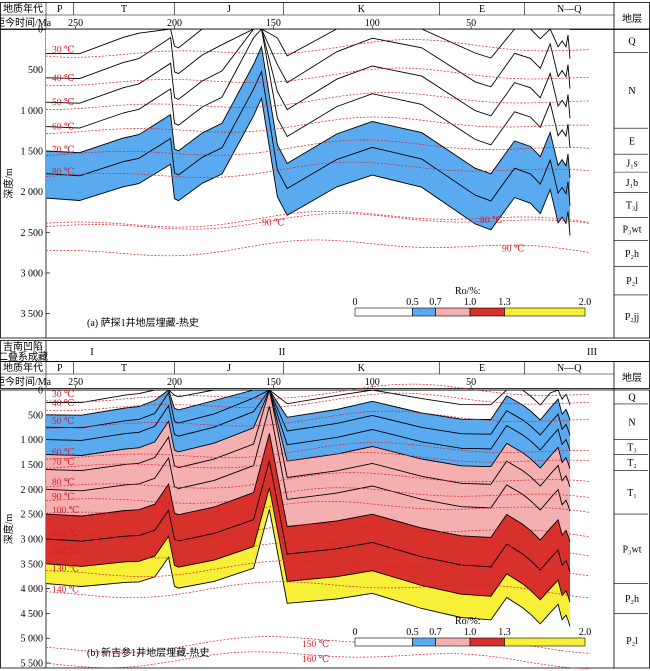  What do you see at coordinates (316, 645) in the screenshot?
I see `isotherm-label: 150 ℃` at bounding box center [316, 645].